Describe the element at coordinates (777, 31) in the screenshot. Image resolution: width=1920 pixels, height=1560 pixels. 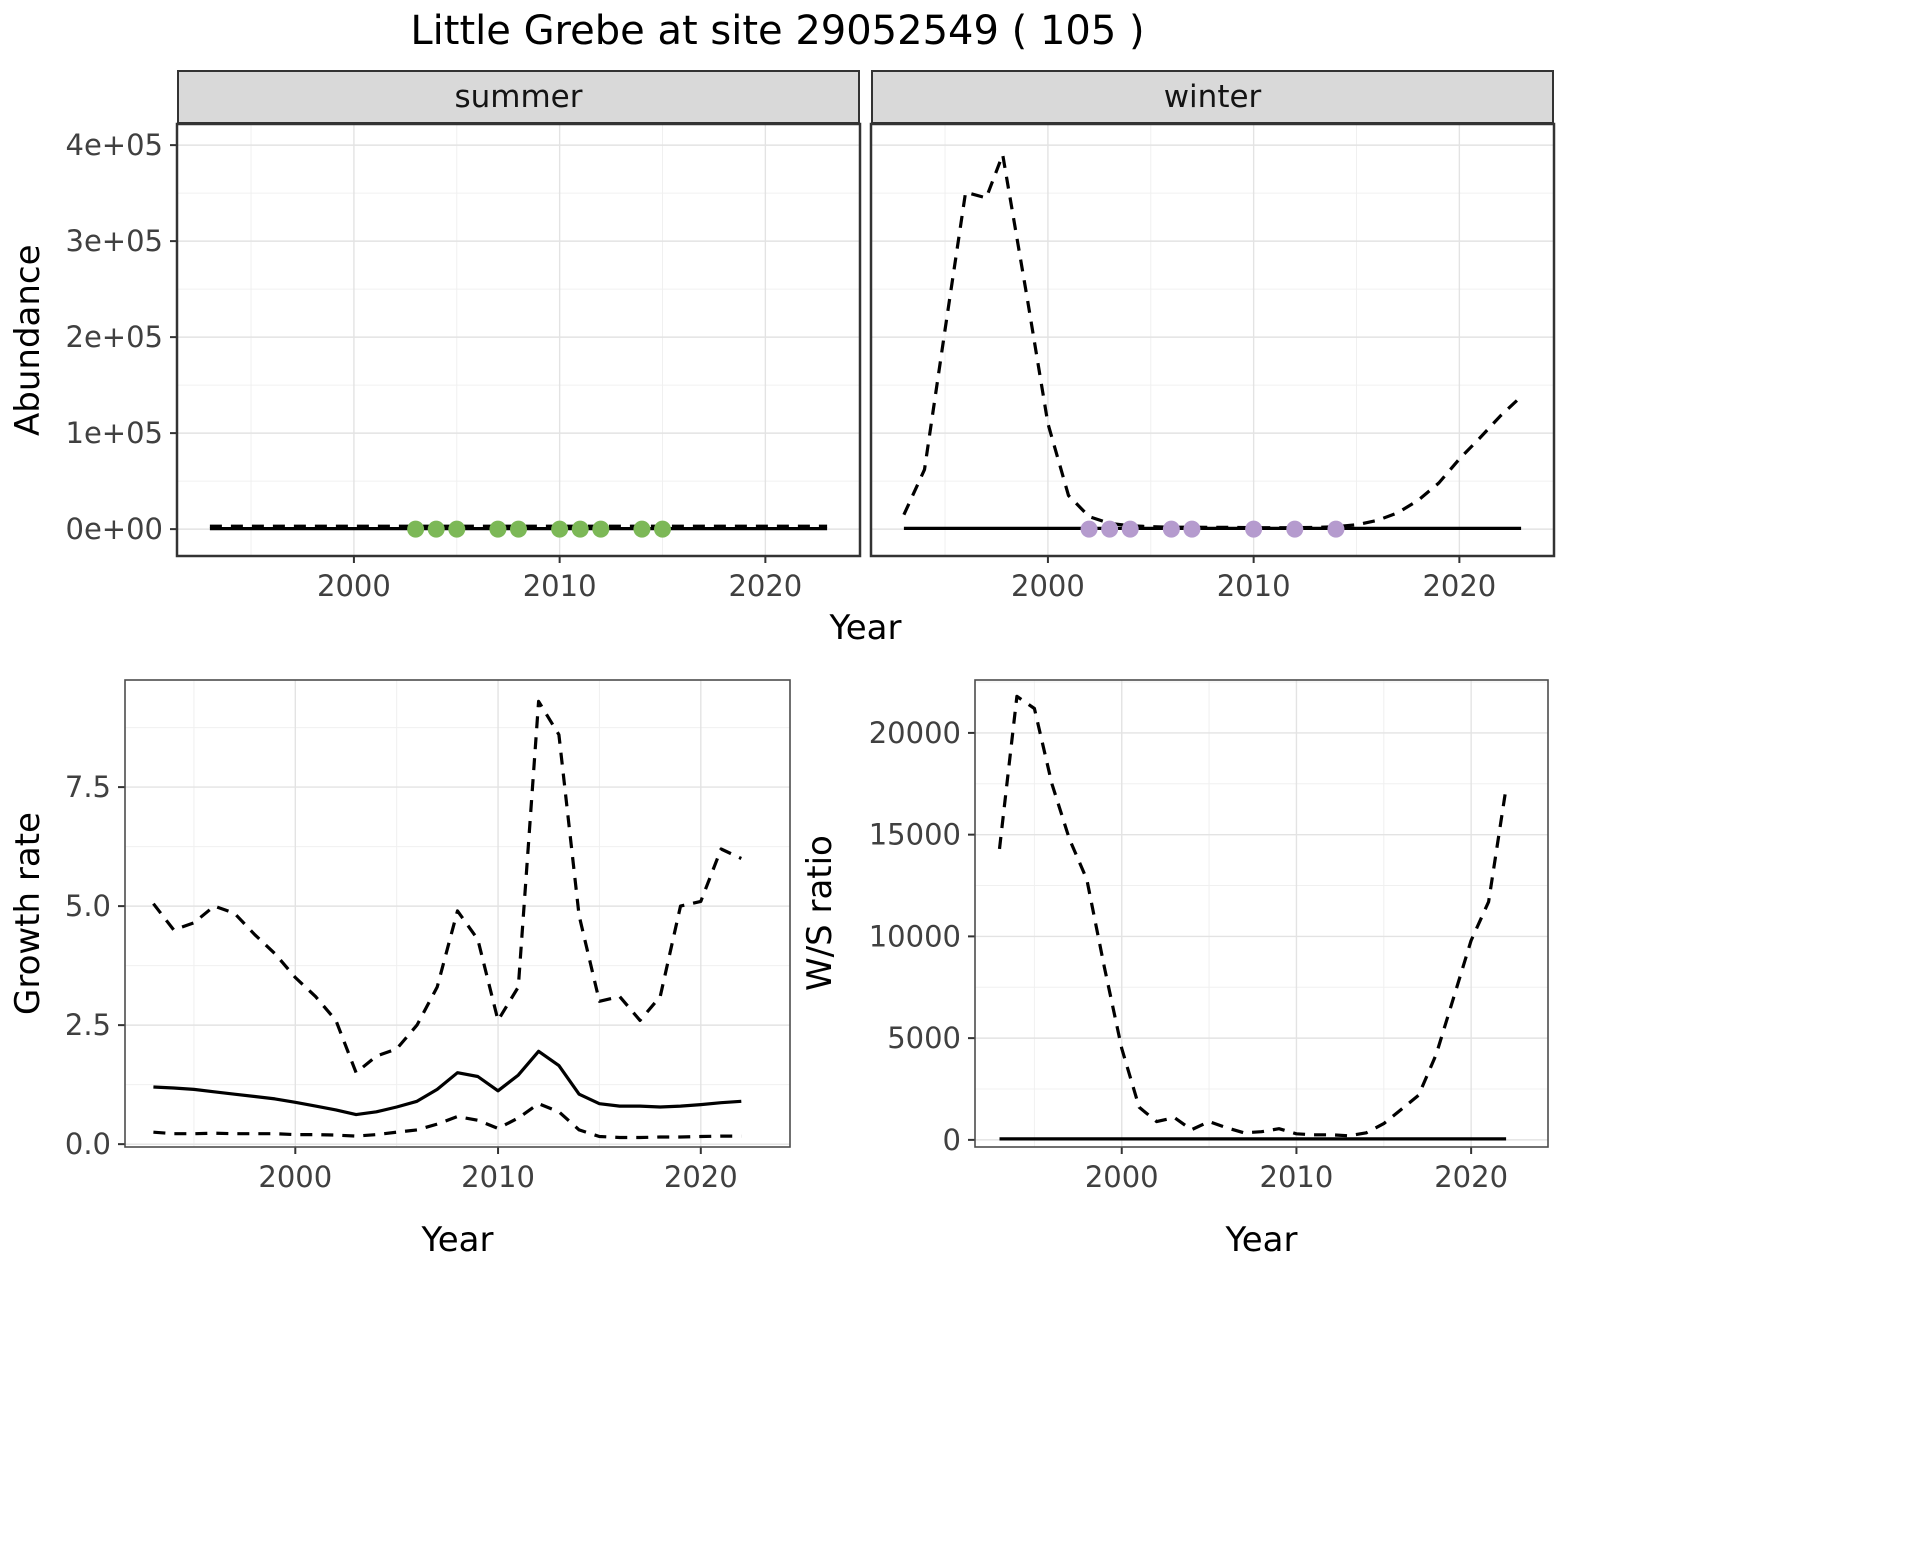
I see `chart-title: Little Grebe at site 29052549 ( 105 )` at that location.